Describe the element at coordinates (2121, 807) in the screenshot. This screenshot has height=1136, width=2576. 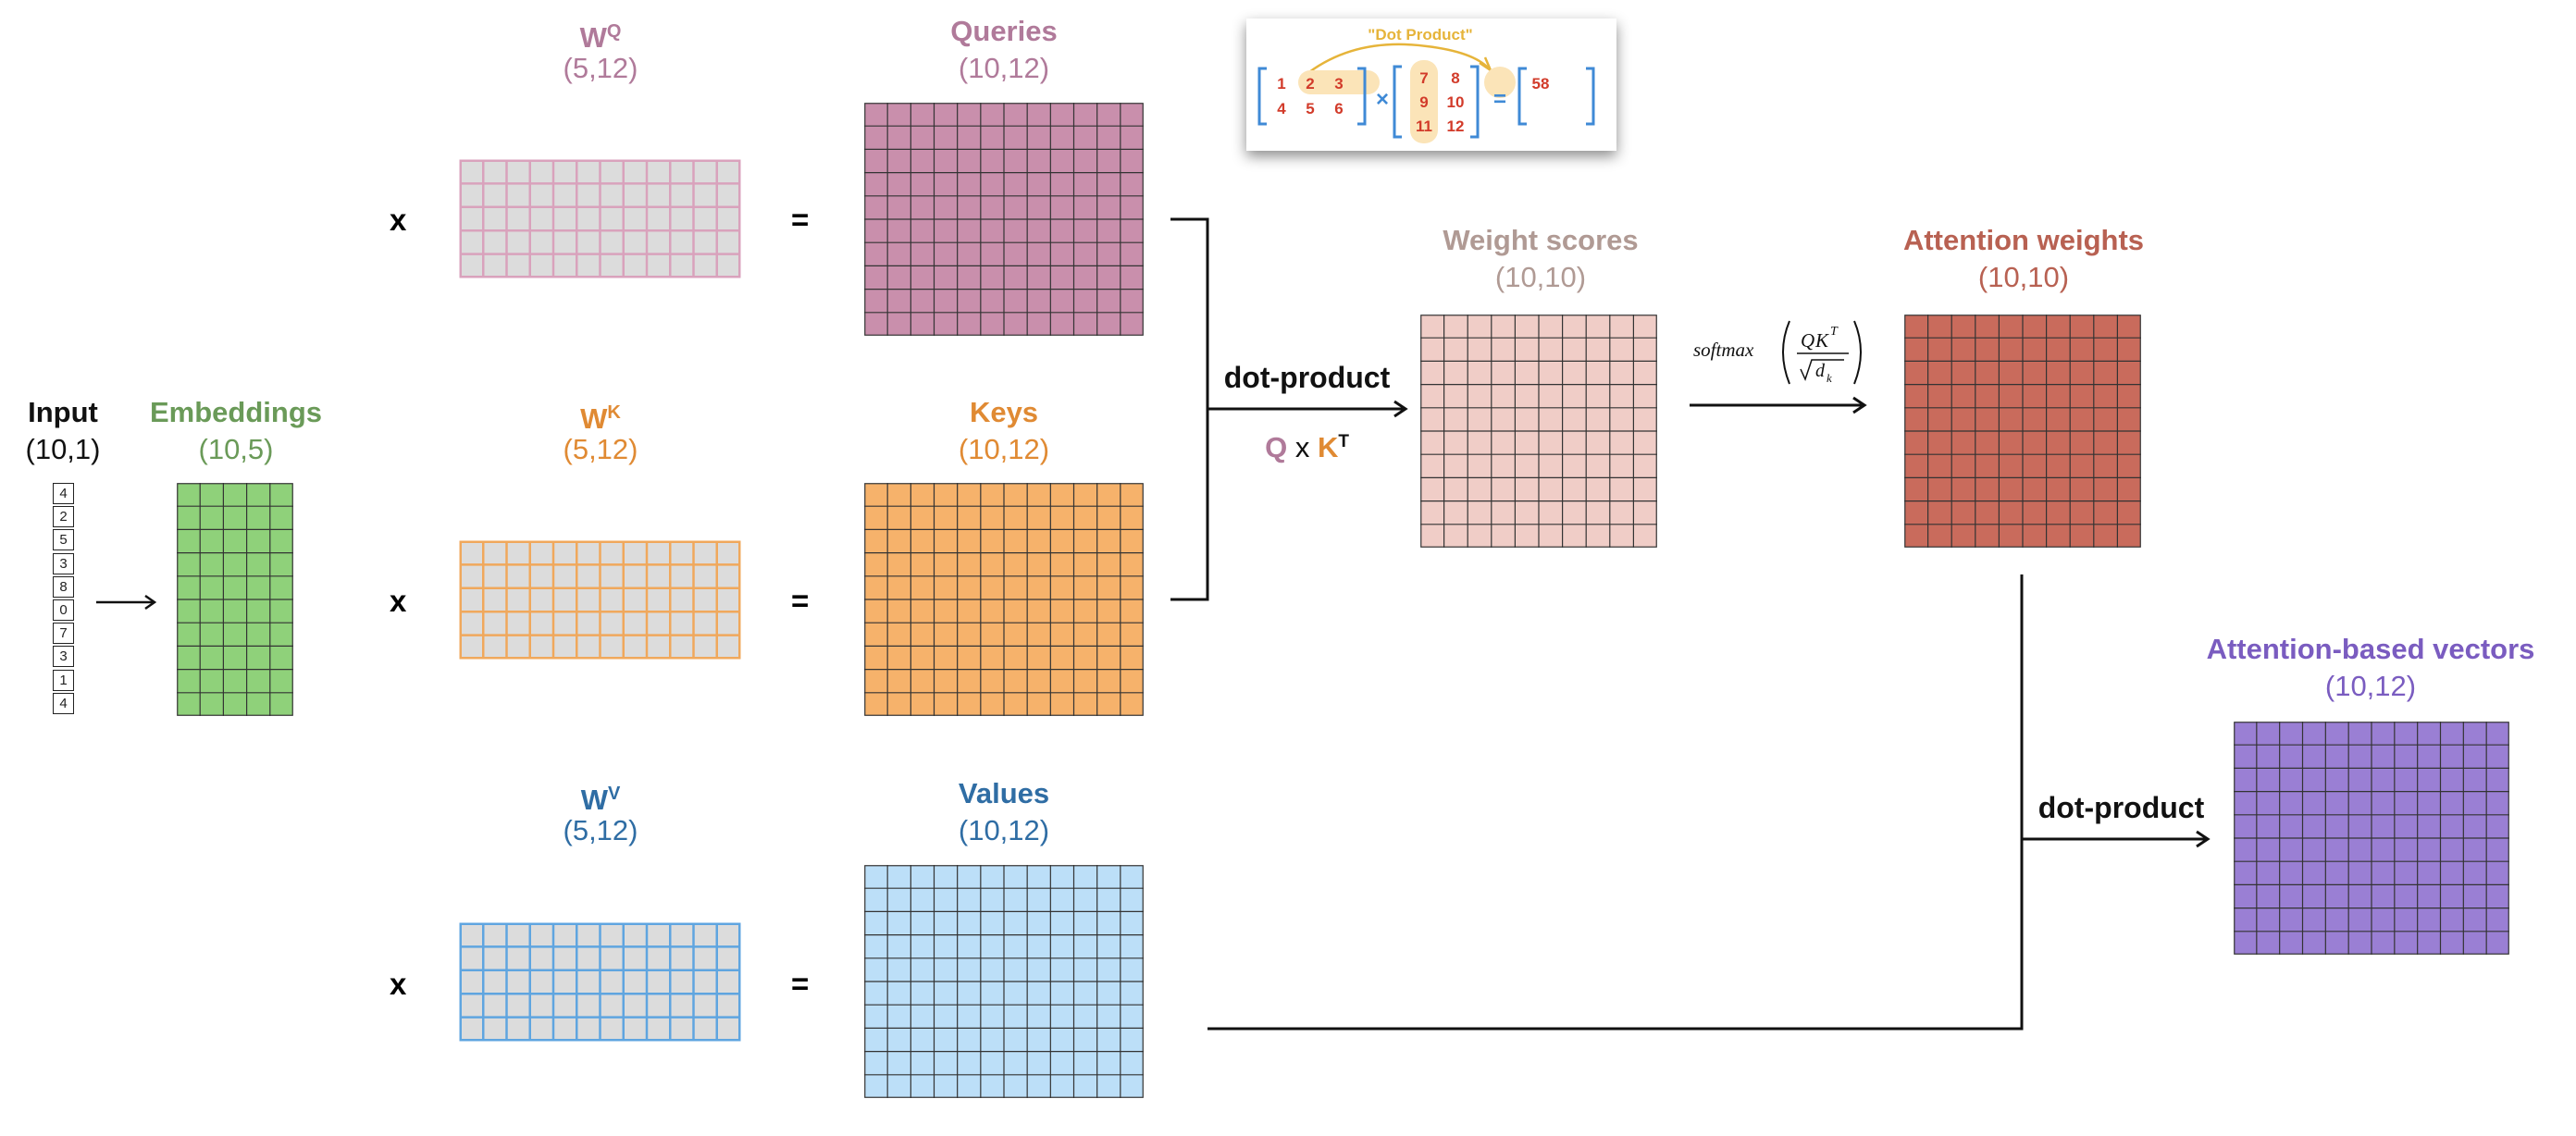
I see `dot-product-label-attention: dot-product` at that location.